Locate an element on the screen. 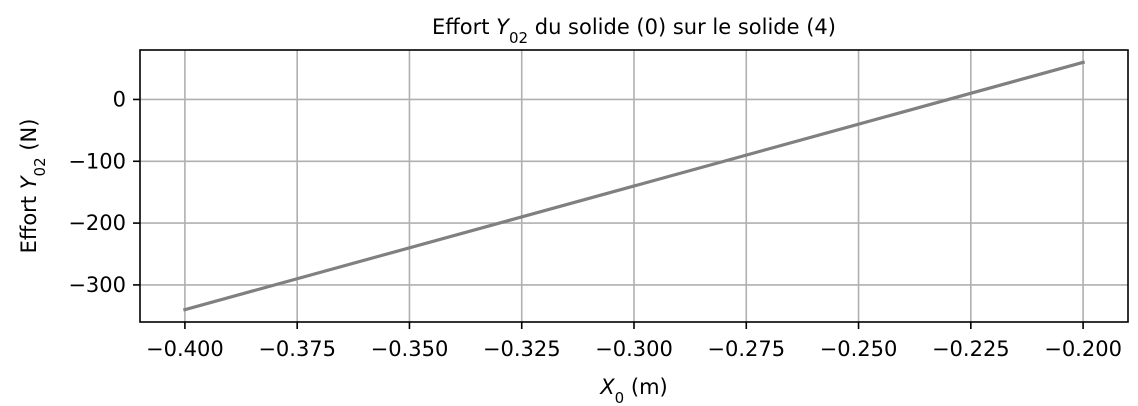 This screenshot has width=1138, height=406. y-tick-label: 0 is located at coordinates (119, 99).